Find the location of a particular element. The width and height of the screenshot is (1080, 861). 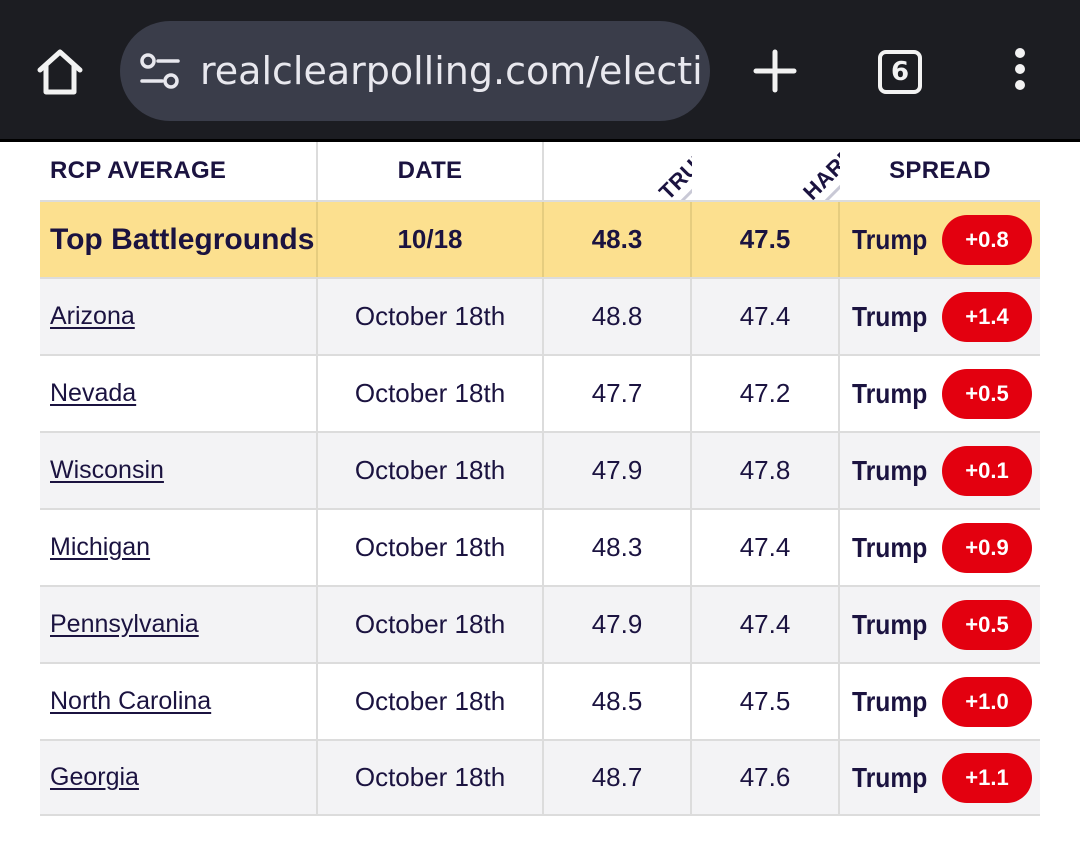

spread-badge: +1.4 is located at coordinates (987, 316).